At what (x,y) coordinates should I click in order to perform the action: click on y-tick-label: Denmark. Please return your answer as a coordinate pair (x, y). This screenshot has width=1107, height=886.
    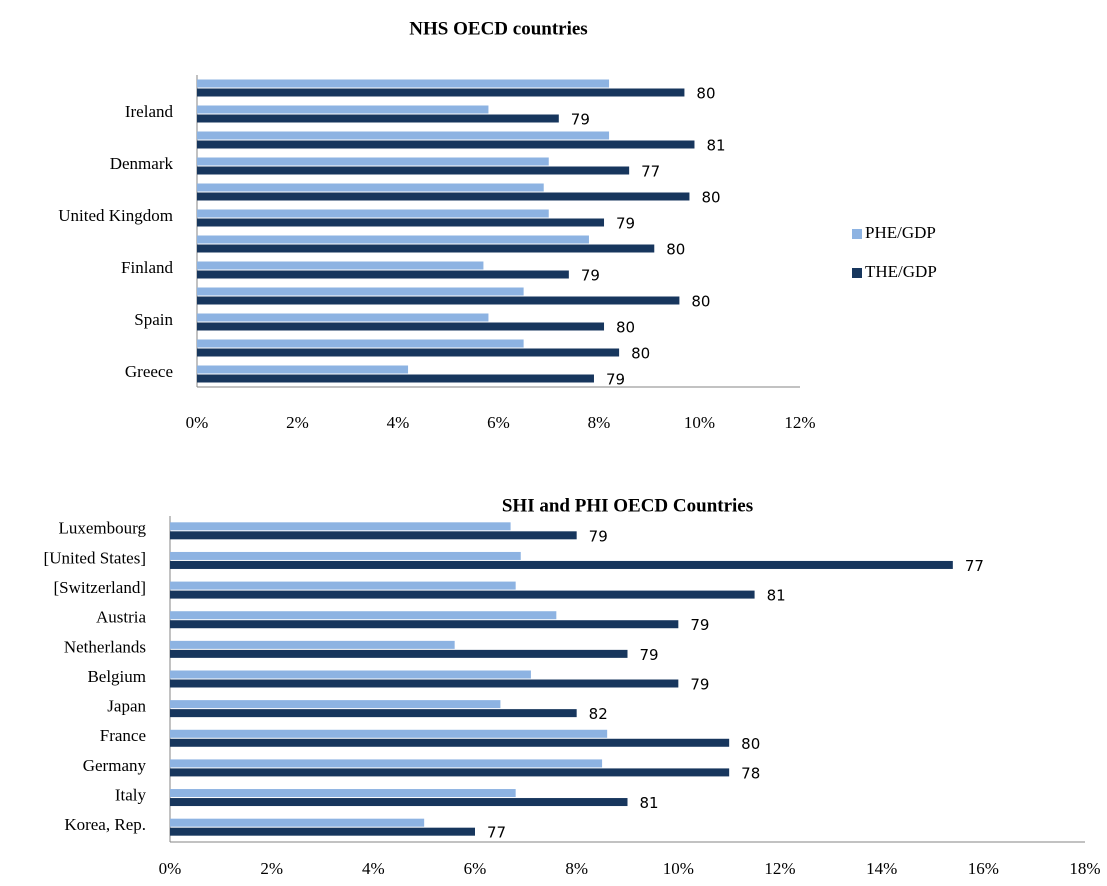
    Looking at the image, I should click on (142, 163).